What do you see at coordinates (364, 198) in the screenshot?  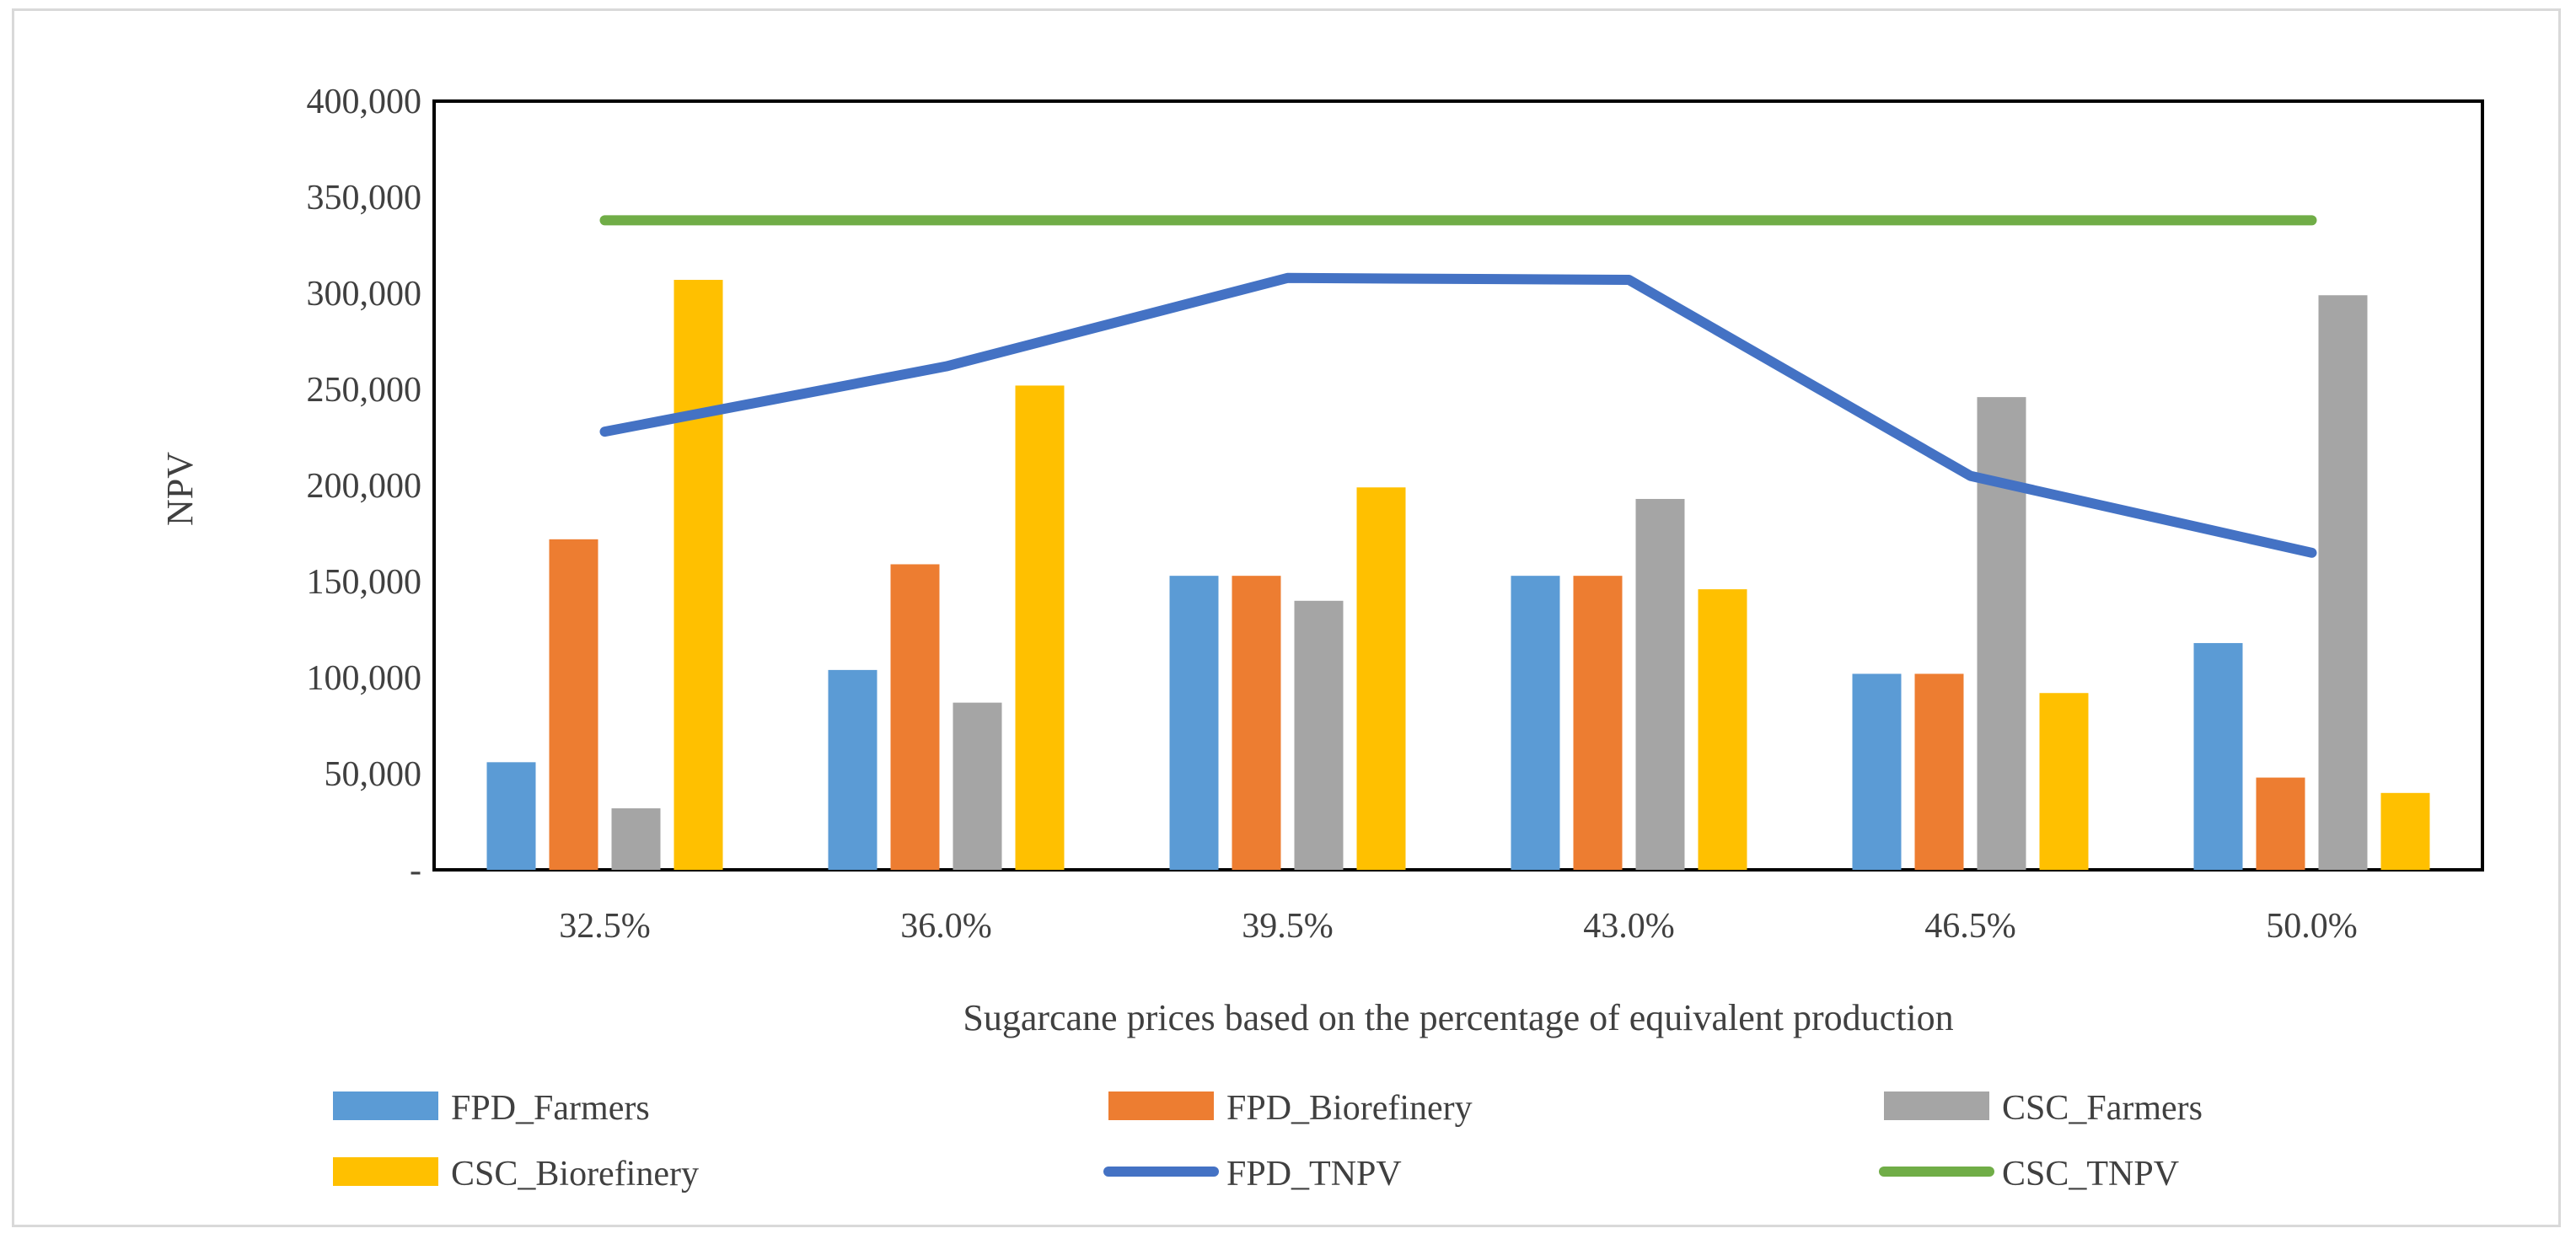 I see `y-tick-label: 350,000` at bounding box center [364, 198].